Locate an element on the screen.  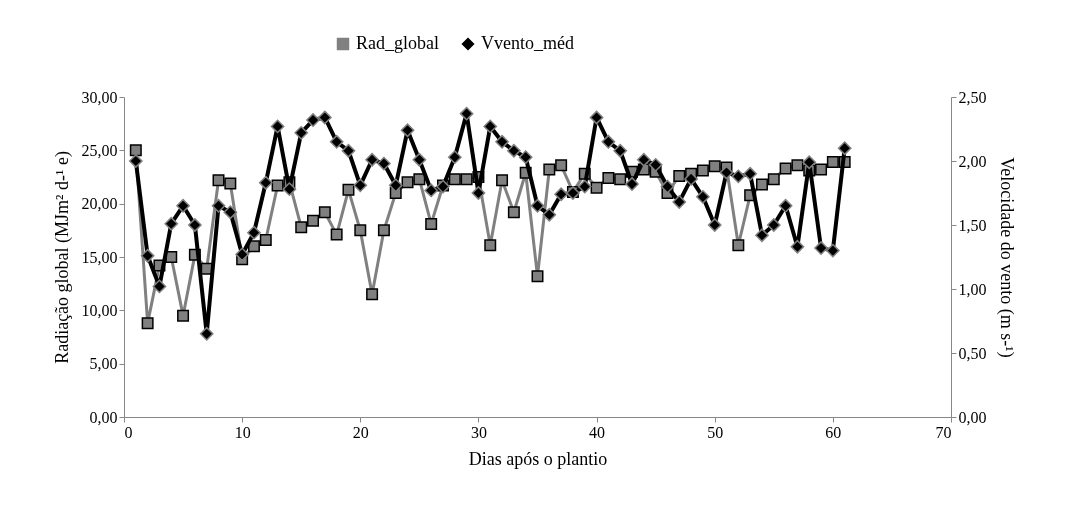
y2-tick-label: 0,50 is located at coordinates (972, 353).